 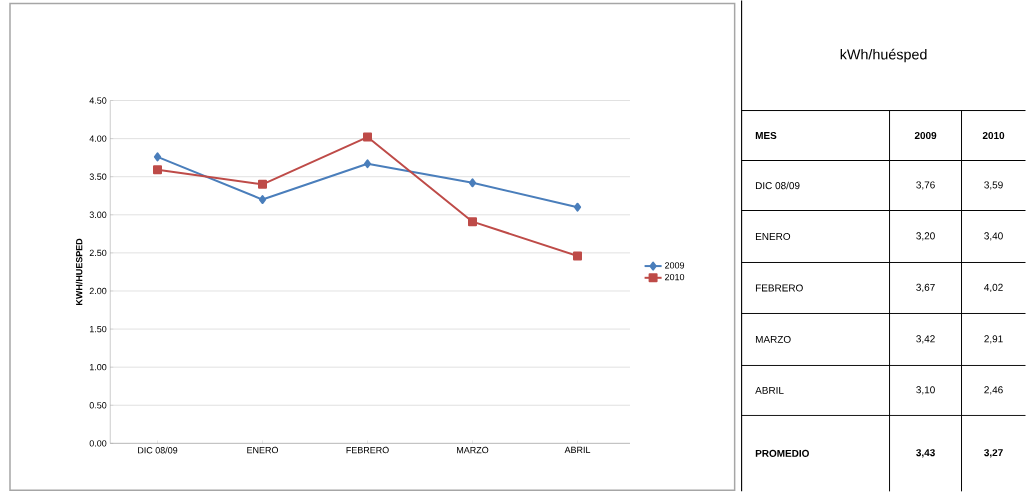 I want to click on category-label: MARZO, so click(x=773, y=339).